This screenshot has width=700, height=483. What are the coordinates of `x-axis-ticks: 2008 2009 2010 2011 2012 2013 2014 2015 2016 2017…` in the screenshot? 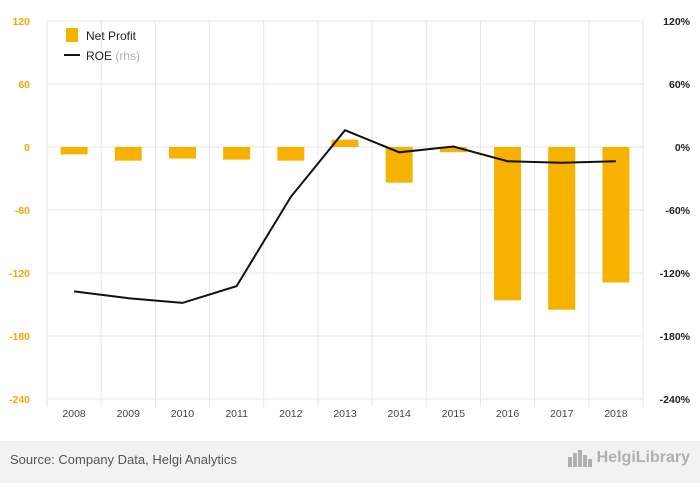 It's located at (344, 414).